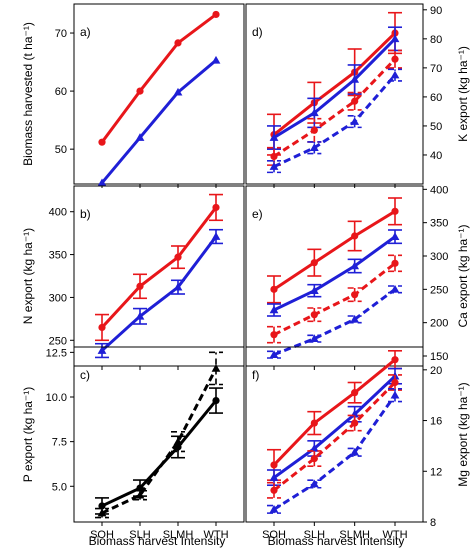  I want to click on y-tick-label: 70, so click(436, 69).